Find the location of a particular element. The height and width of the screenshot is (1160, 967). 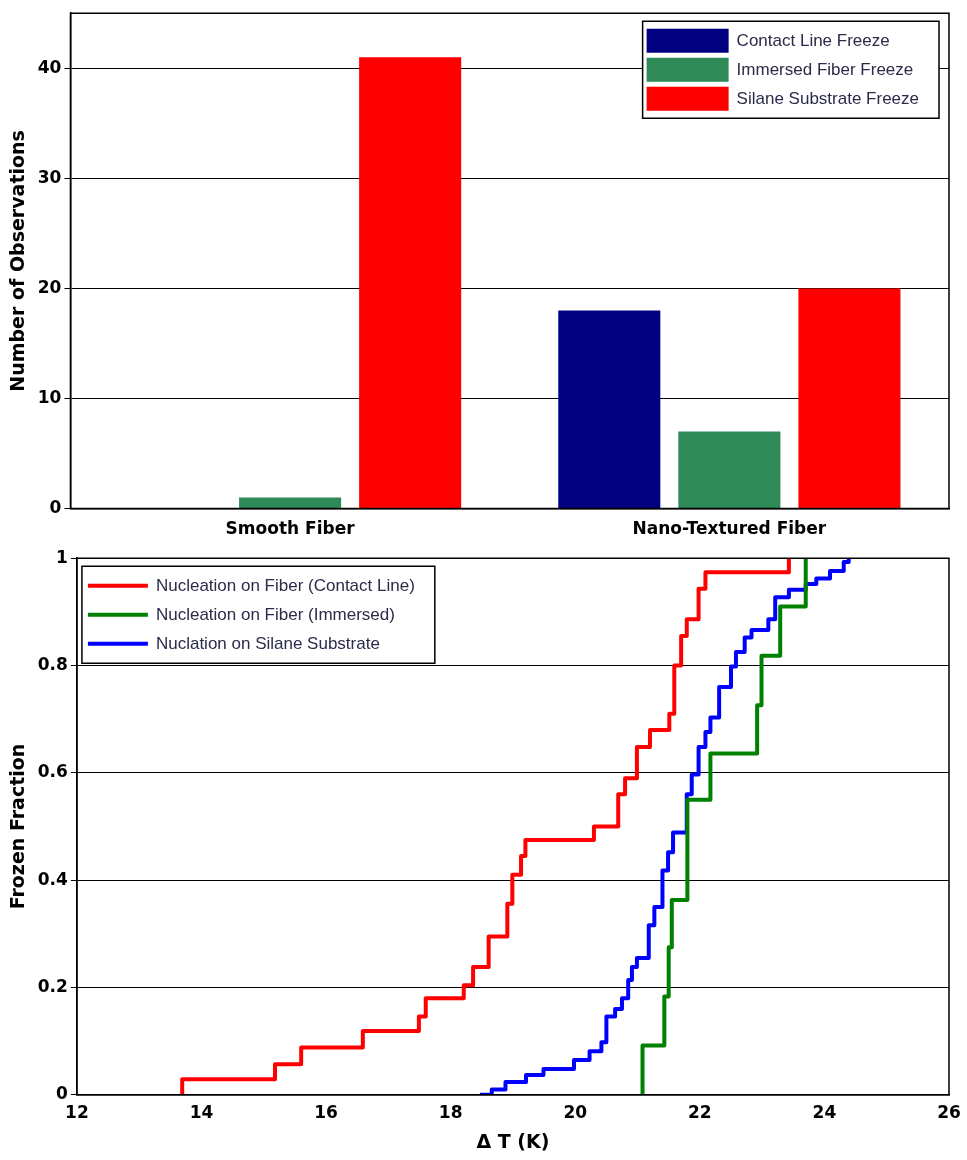

y-axis-title: Frozen Fraction is located at coordinates (17, 826).